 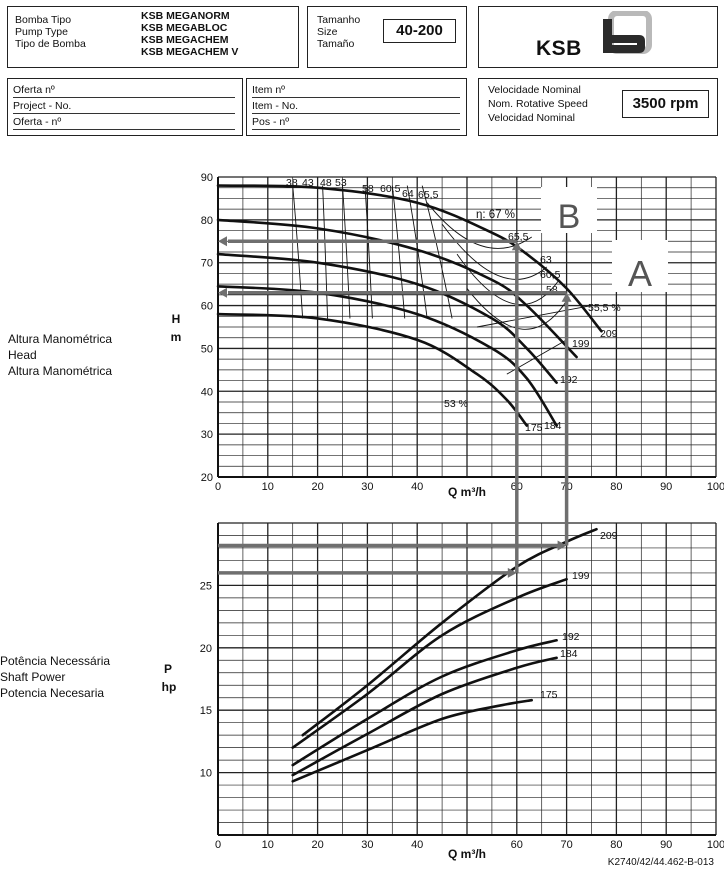 What do you see at coordinates (185, 16) in the screenshot?
I see `pump-model-1: KSB MEGANORM` at bounding box center [185, 16].